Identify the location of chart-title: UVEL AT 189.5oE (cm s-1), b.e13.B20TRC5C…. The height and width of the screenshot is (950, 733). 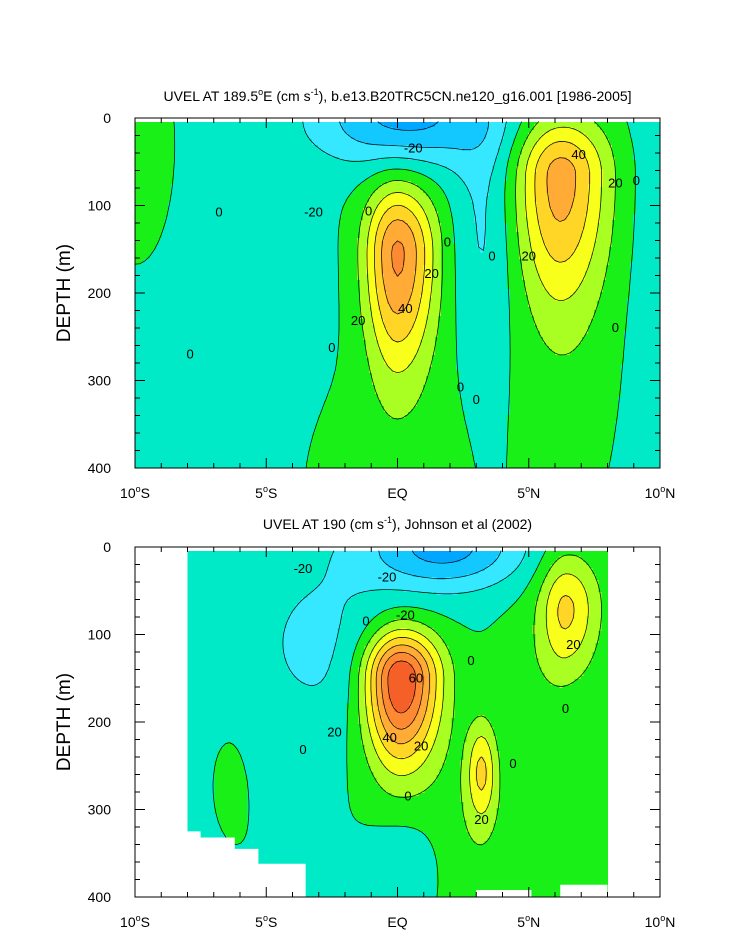
(397, 95).